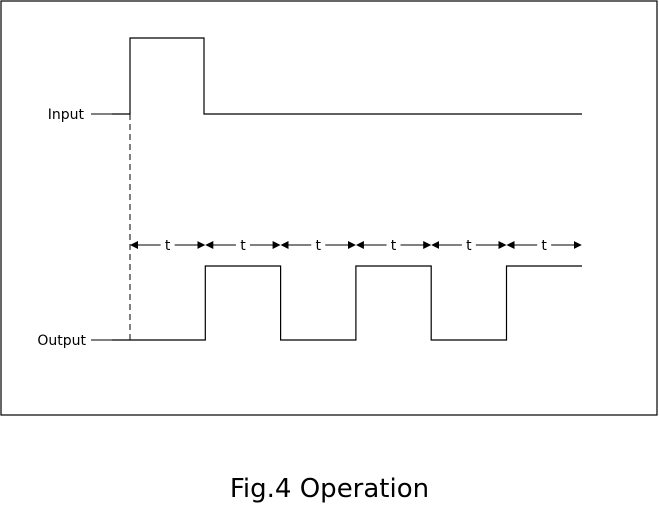  Describe the element at coordinates (347, 76) in the screenshot. I see `input-waveform` at that location.